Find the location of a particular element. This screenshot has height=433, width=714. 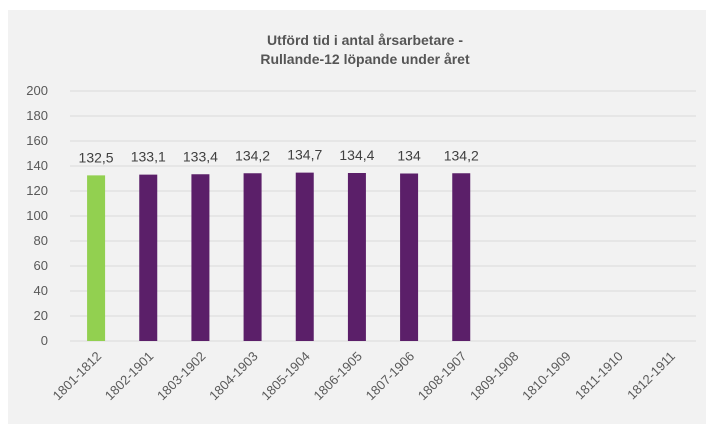

data-labels: 132,5 133,1 133,4 134,2 134,7 134,4 134 134,2 is located at coordinates (279, 156).